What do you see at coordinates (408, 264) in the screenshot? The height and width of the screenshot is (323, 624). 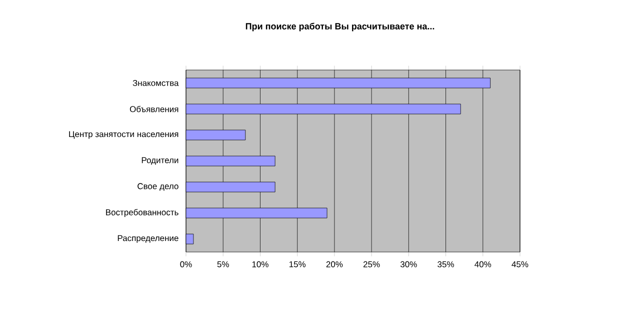 I see `x-tick-label: 30%` at bounding box center [408, 264].